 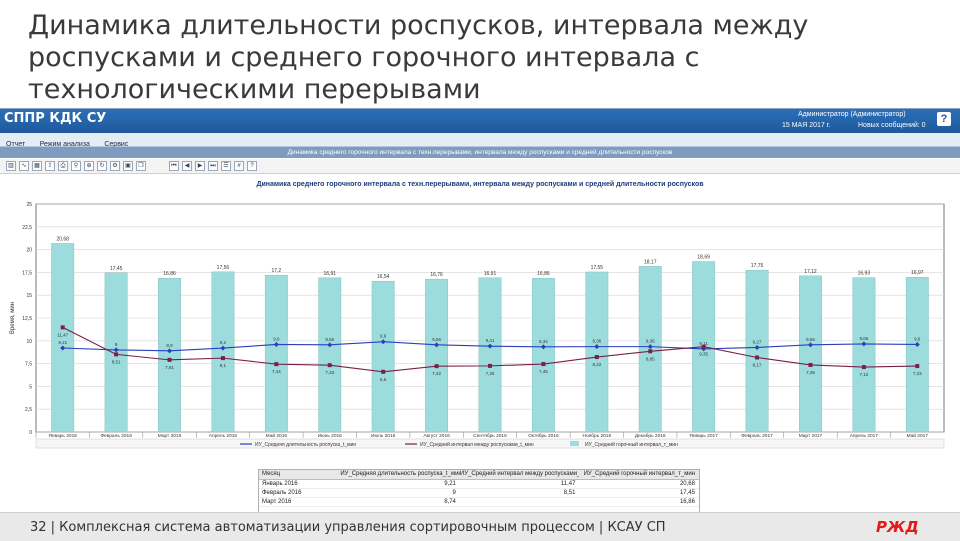 I want to click on y-tick-label: 20, so click(x=29, y=251).